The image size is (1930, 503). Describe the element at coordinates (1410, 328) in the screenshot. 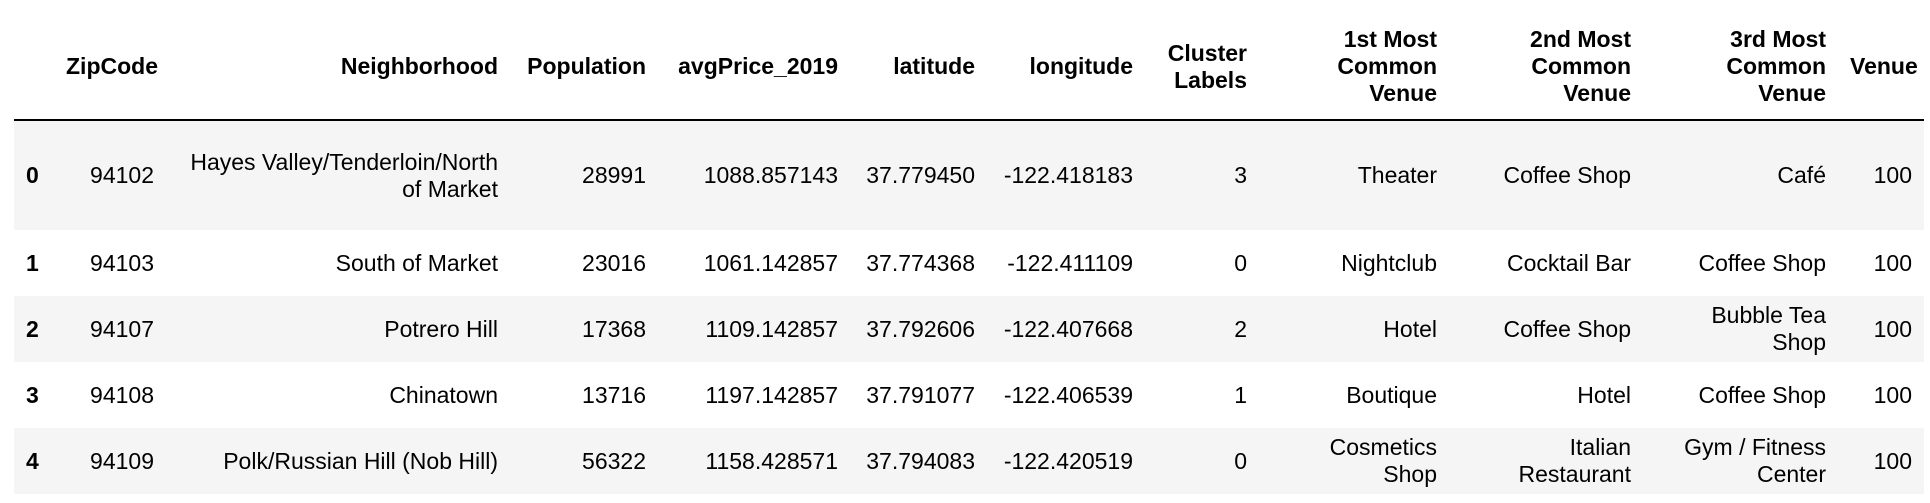

I see `cell-1st-venue: Hotel` at that location.